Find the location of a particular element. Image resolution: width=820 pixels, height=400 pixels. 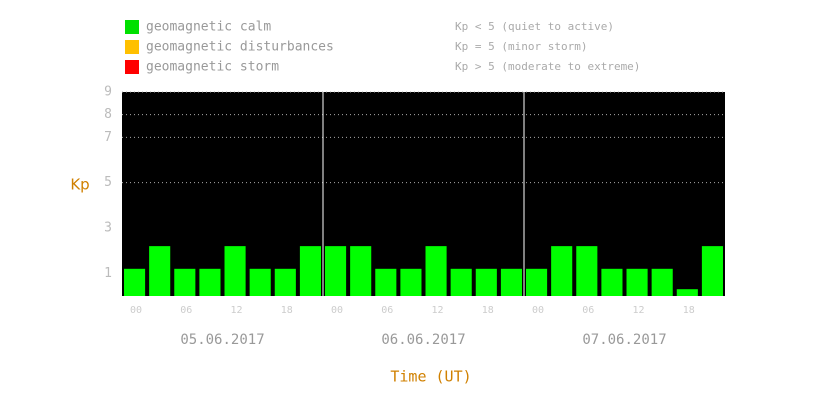

y-tick-label: 7 is located at coordinates (108, 137).